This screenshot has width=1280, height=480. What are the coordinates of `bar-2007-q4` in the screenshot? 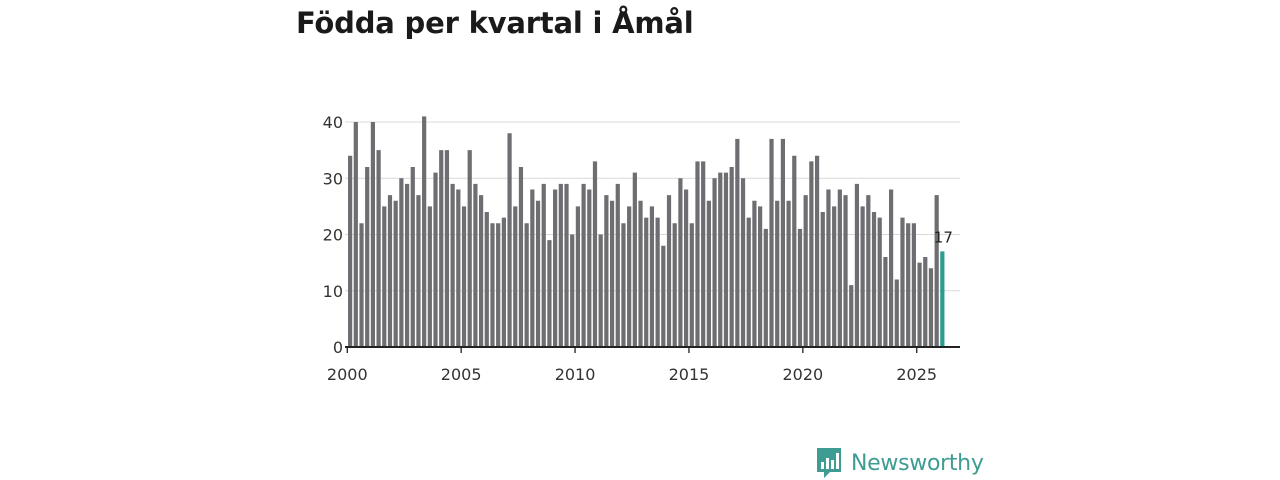 It's located at (526, 285).